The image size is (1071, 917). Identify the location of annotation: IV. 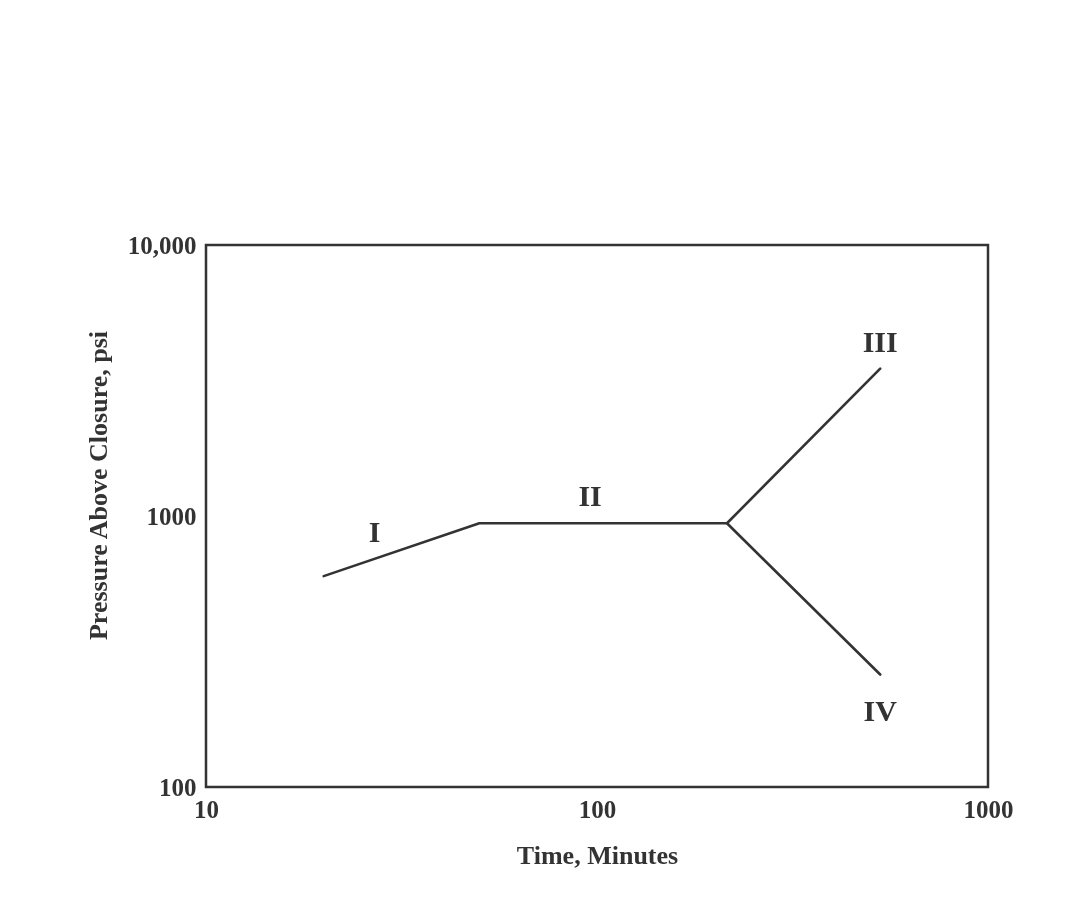
(880, 710).